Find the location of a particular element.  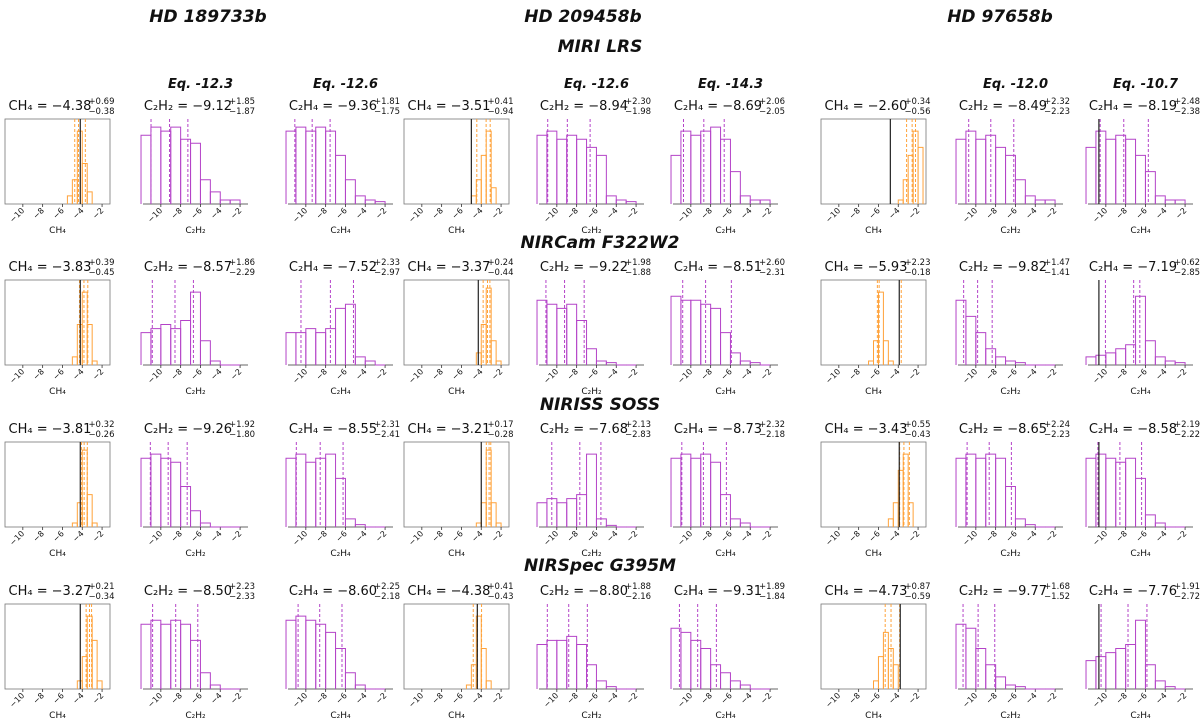

panel-label: C₂H₄ = −9.36 is located at coordinates (333, 106).